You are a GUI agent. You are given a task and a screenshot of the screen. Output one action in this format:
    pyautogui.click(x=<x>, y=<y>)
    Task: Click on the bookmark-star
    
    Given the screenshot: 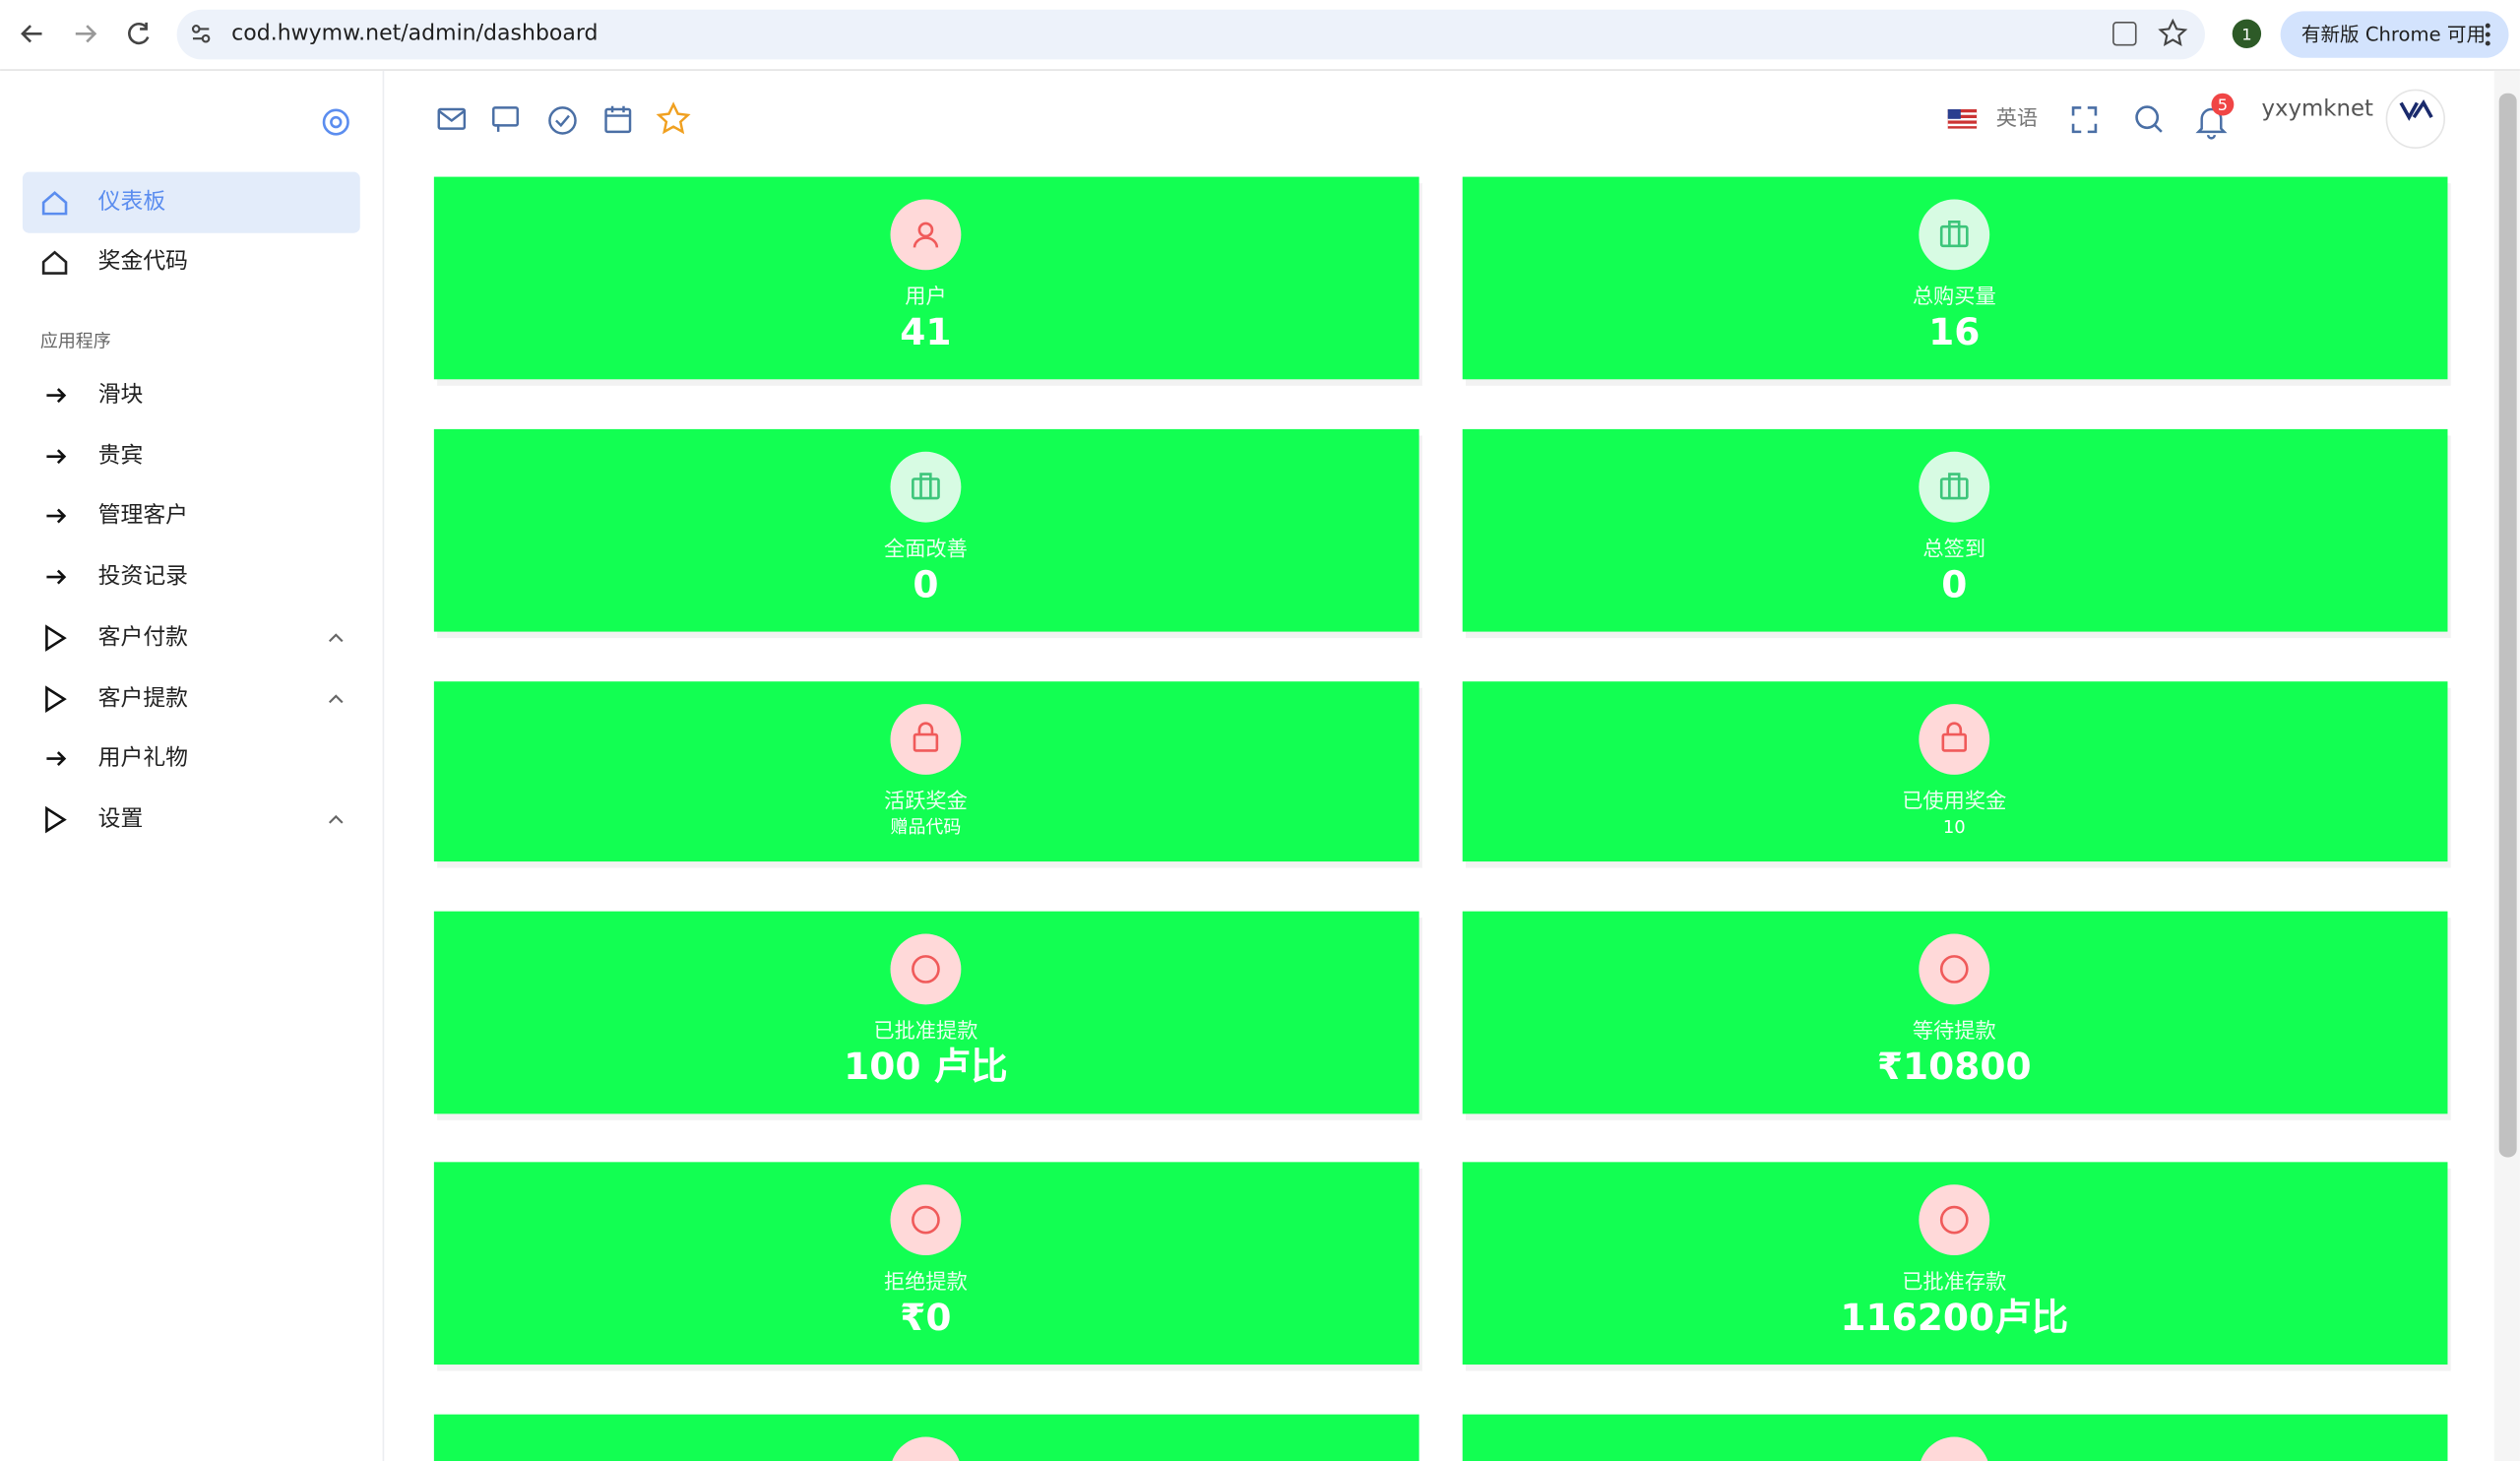 What is the action you would take?
    pyautogui.click(x=2173, y=32)
    